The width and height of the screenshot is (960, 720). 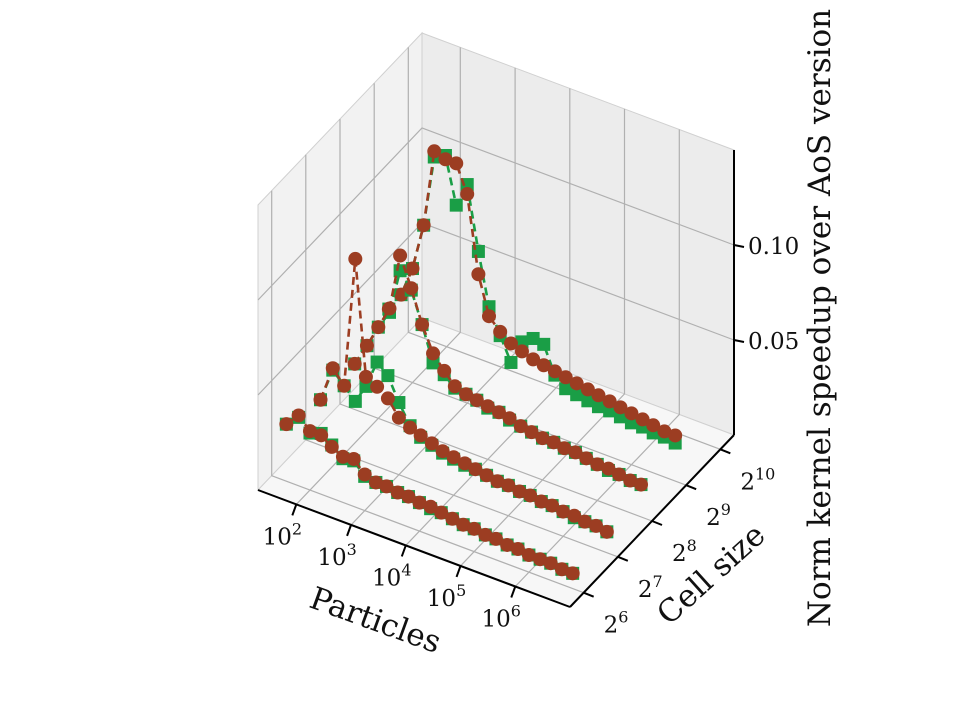 I want to click on y-tick-label-0: 26, so click(x=616, y=623).